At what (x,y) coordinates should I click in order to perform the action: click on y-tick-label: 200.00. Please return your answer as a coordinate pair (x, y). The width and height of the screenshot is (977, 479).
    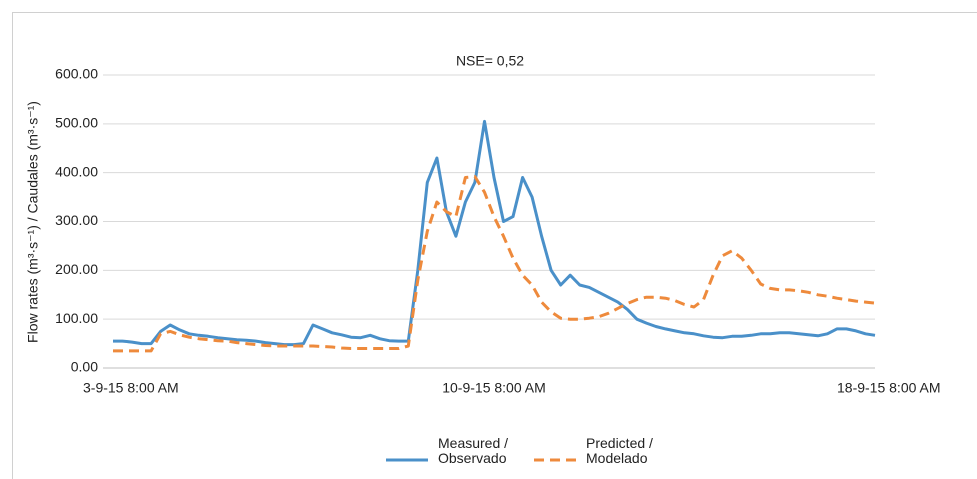
    Looking at the image, I should click on (76, 269).